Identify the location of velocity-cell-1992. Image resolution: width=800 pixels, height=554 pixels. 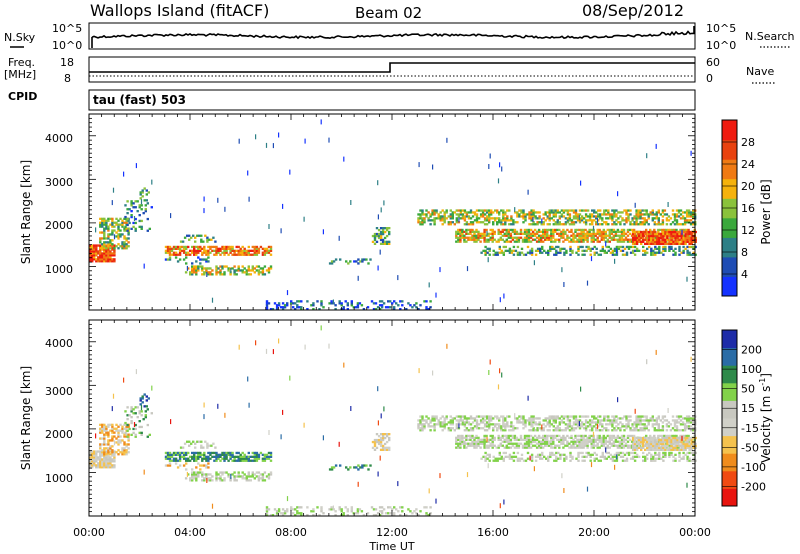
(554, 454).